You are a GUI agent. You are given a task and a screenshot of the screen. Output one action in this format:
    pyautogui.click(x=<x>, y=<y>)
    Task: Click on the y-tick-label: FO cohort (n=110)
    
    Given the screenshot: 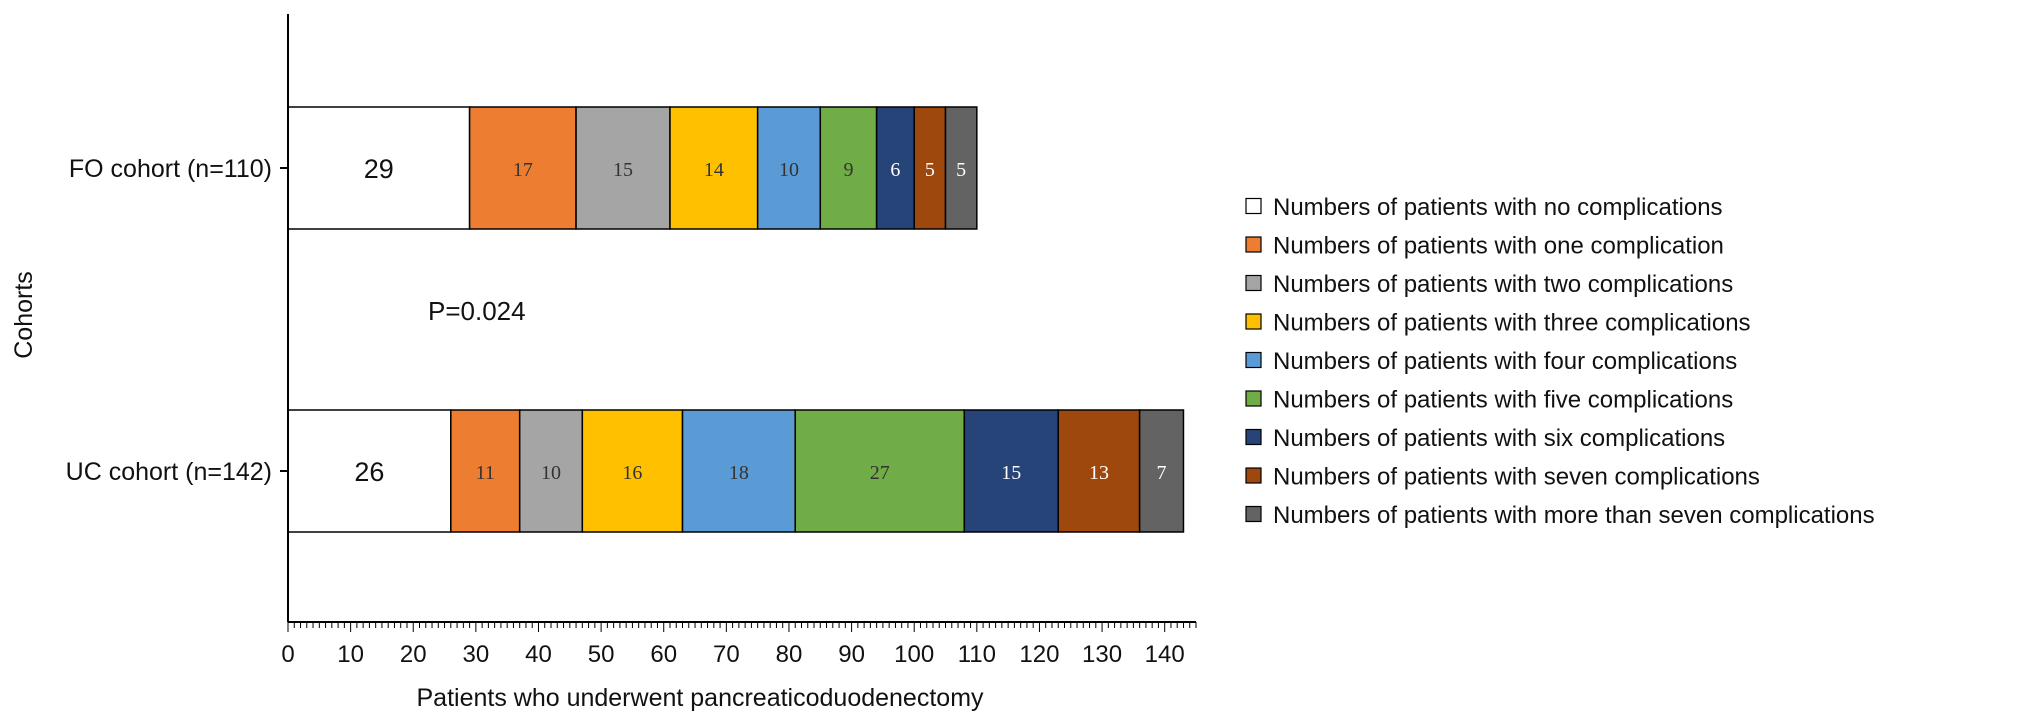 What is the action you would take?
    pyautogui.click(x=170, y=169)
    